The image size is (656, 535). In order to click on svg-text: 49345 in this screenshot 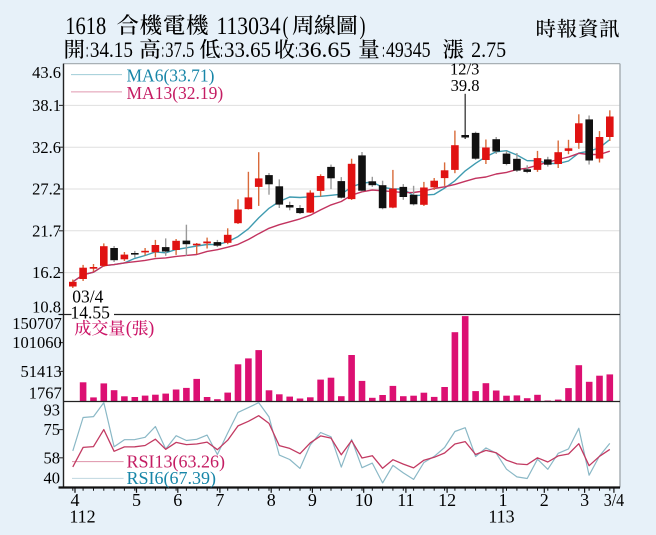, I will do `click(408, 49)`.